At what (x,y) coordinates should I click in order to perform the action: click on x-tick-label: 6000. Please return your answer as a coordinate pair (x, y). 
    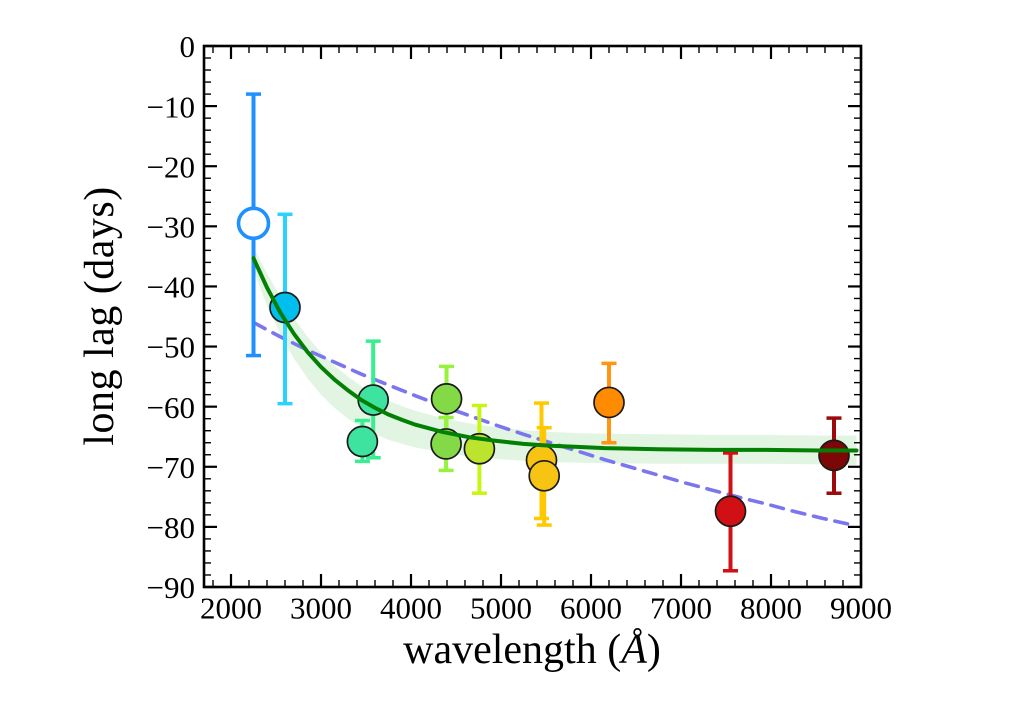
    Looking at the image, I should click on (591, 607).